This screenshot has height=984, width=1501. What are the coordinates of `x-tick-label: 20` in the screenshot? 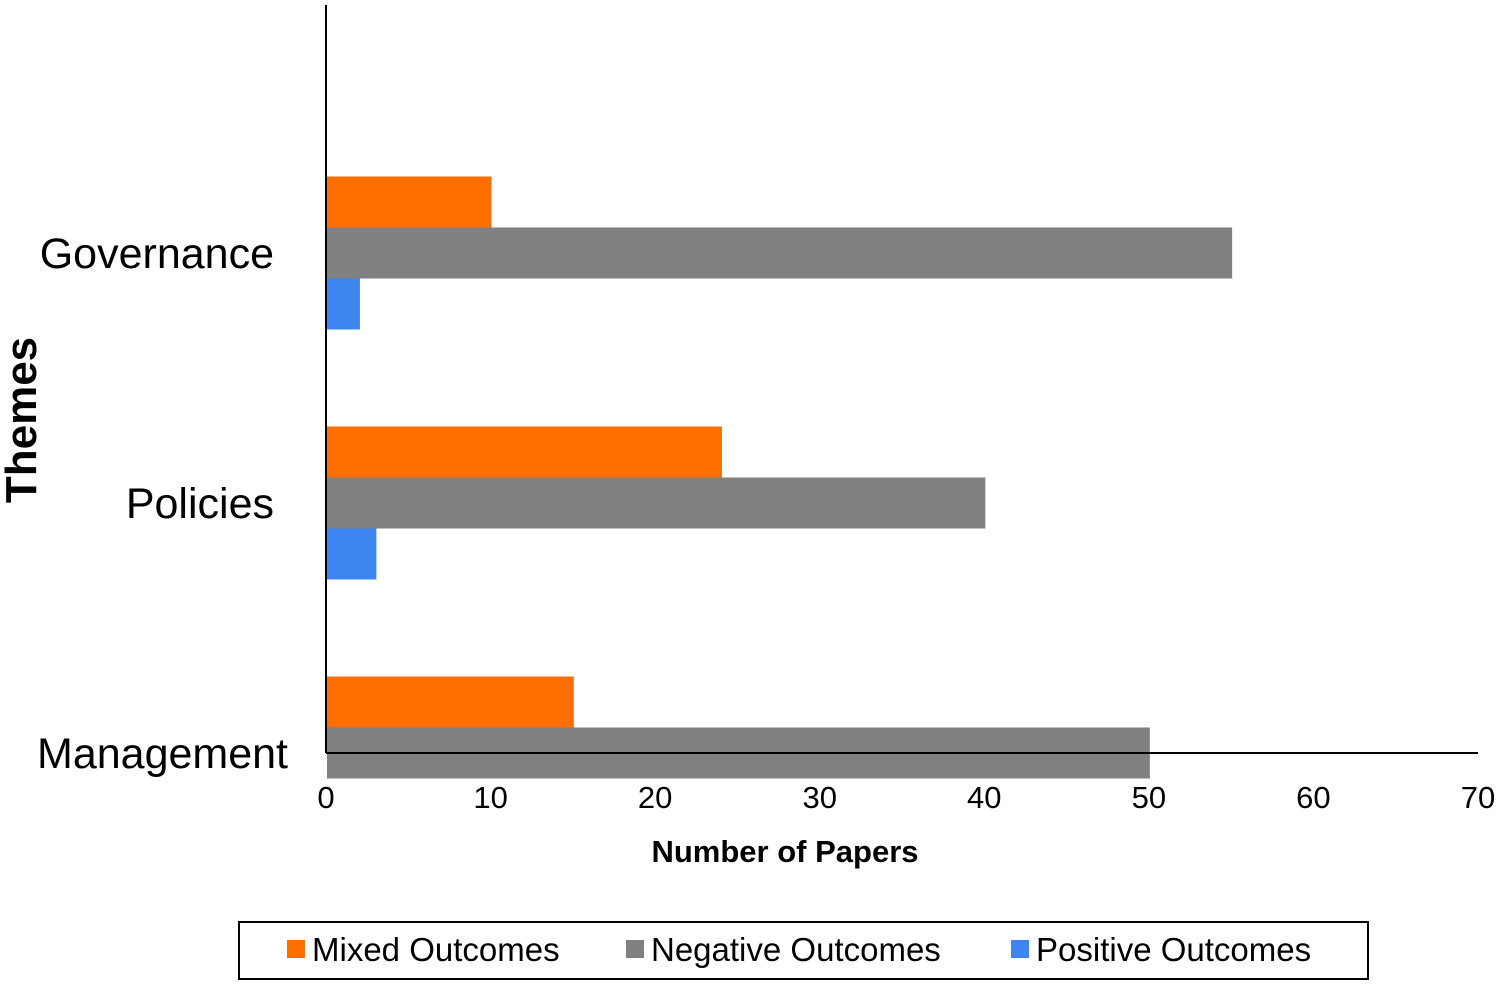 It's located at (655, 797).